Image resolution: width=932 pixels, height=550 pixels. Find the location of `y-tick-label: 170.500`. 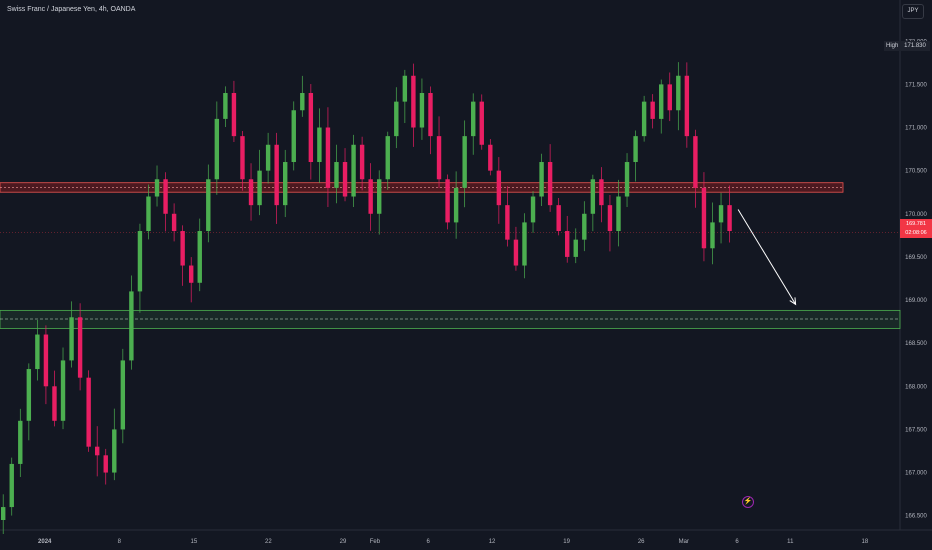

y-tick-label: 170.500 is located at coordinates (916, 172).